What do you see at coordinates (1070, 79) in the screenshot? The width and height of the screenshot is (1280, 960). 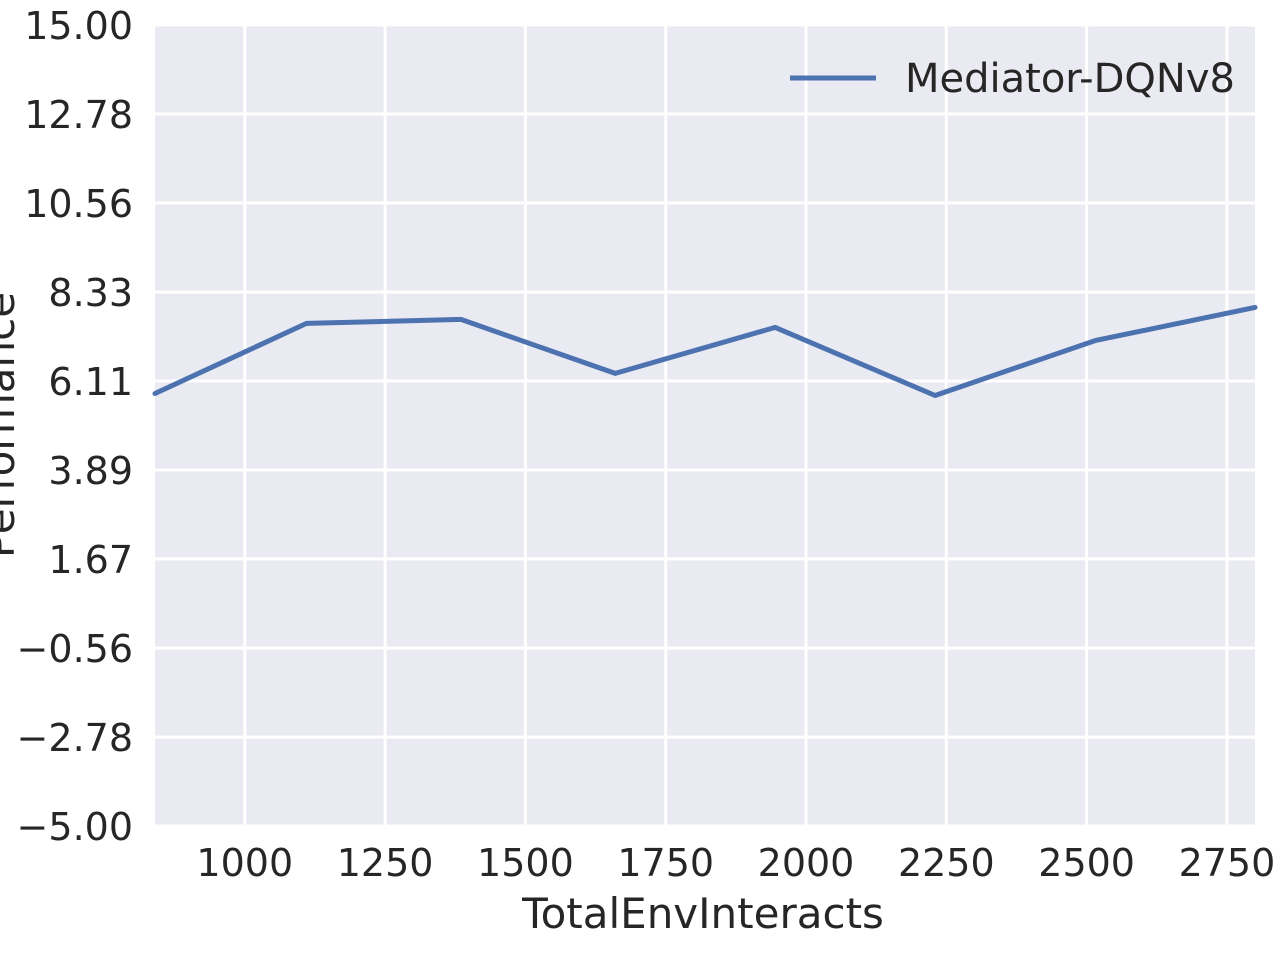 I see `legend-entry-label: Mediator-DQNv8` at bounding box center [1070, 79].